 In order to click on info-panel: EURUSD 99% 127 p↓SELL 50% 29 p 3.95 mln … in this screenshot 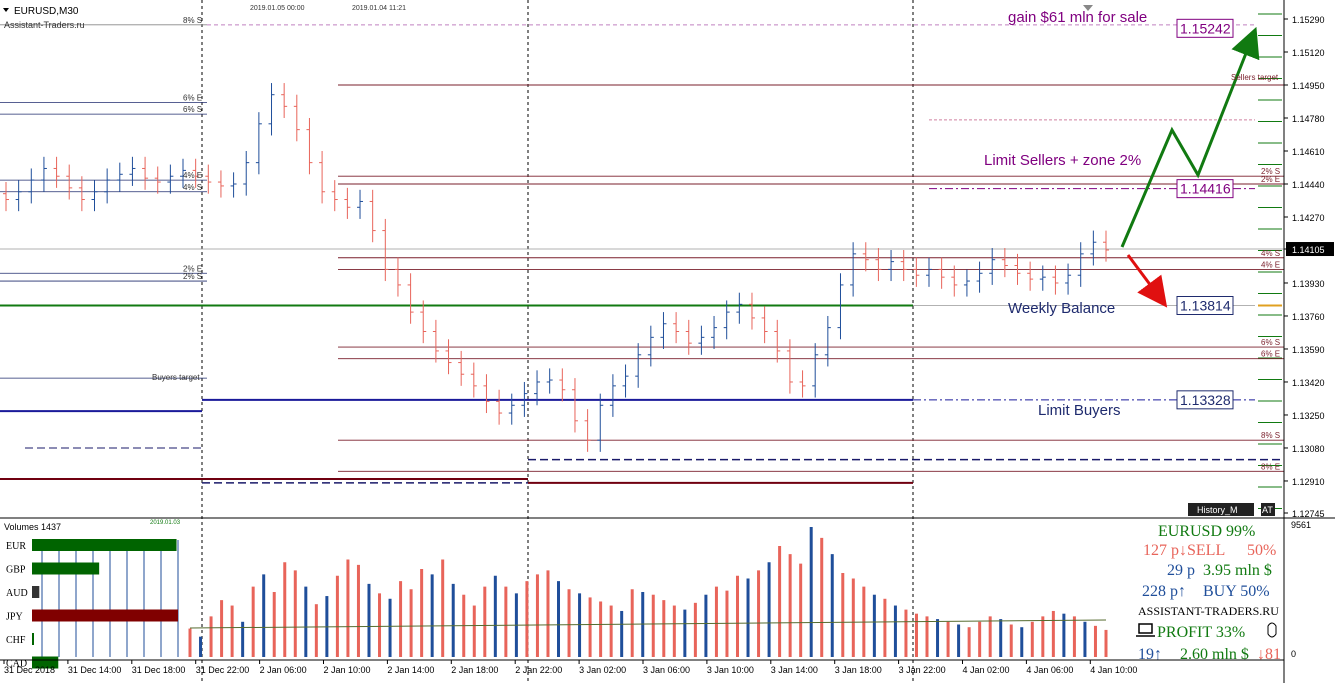, I will do `click(1208, 593)`.